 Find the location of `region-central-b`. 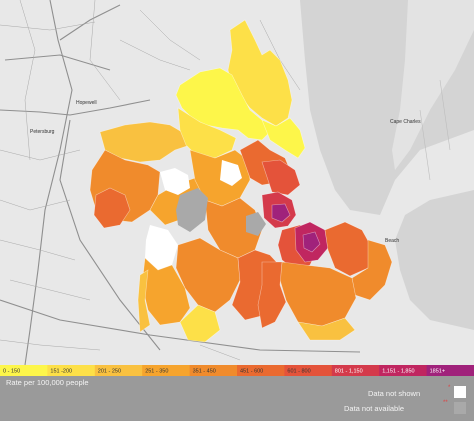

region-central-b is located at coordinates (233, 228).